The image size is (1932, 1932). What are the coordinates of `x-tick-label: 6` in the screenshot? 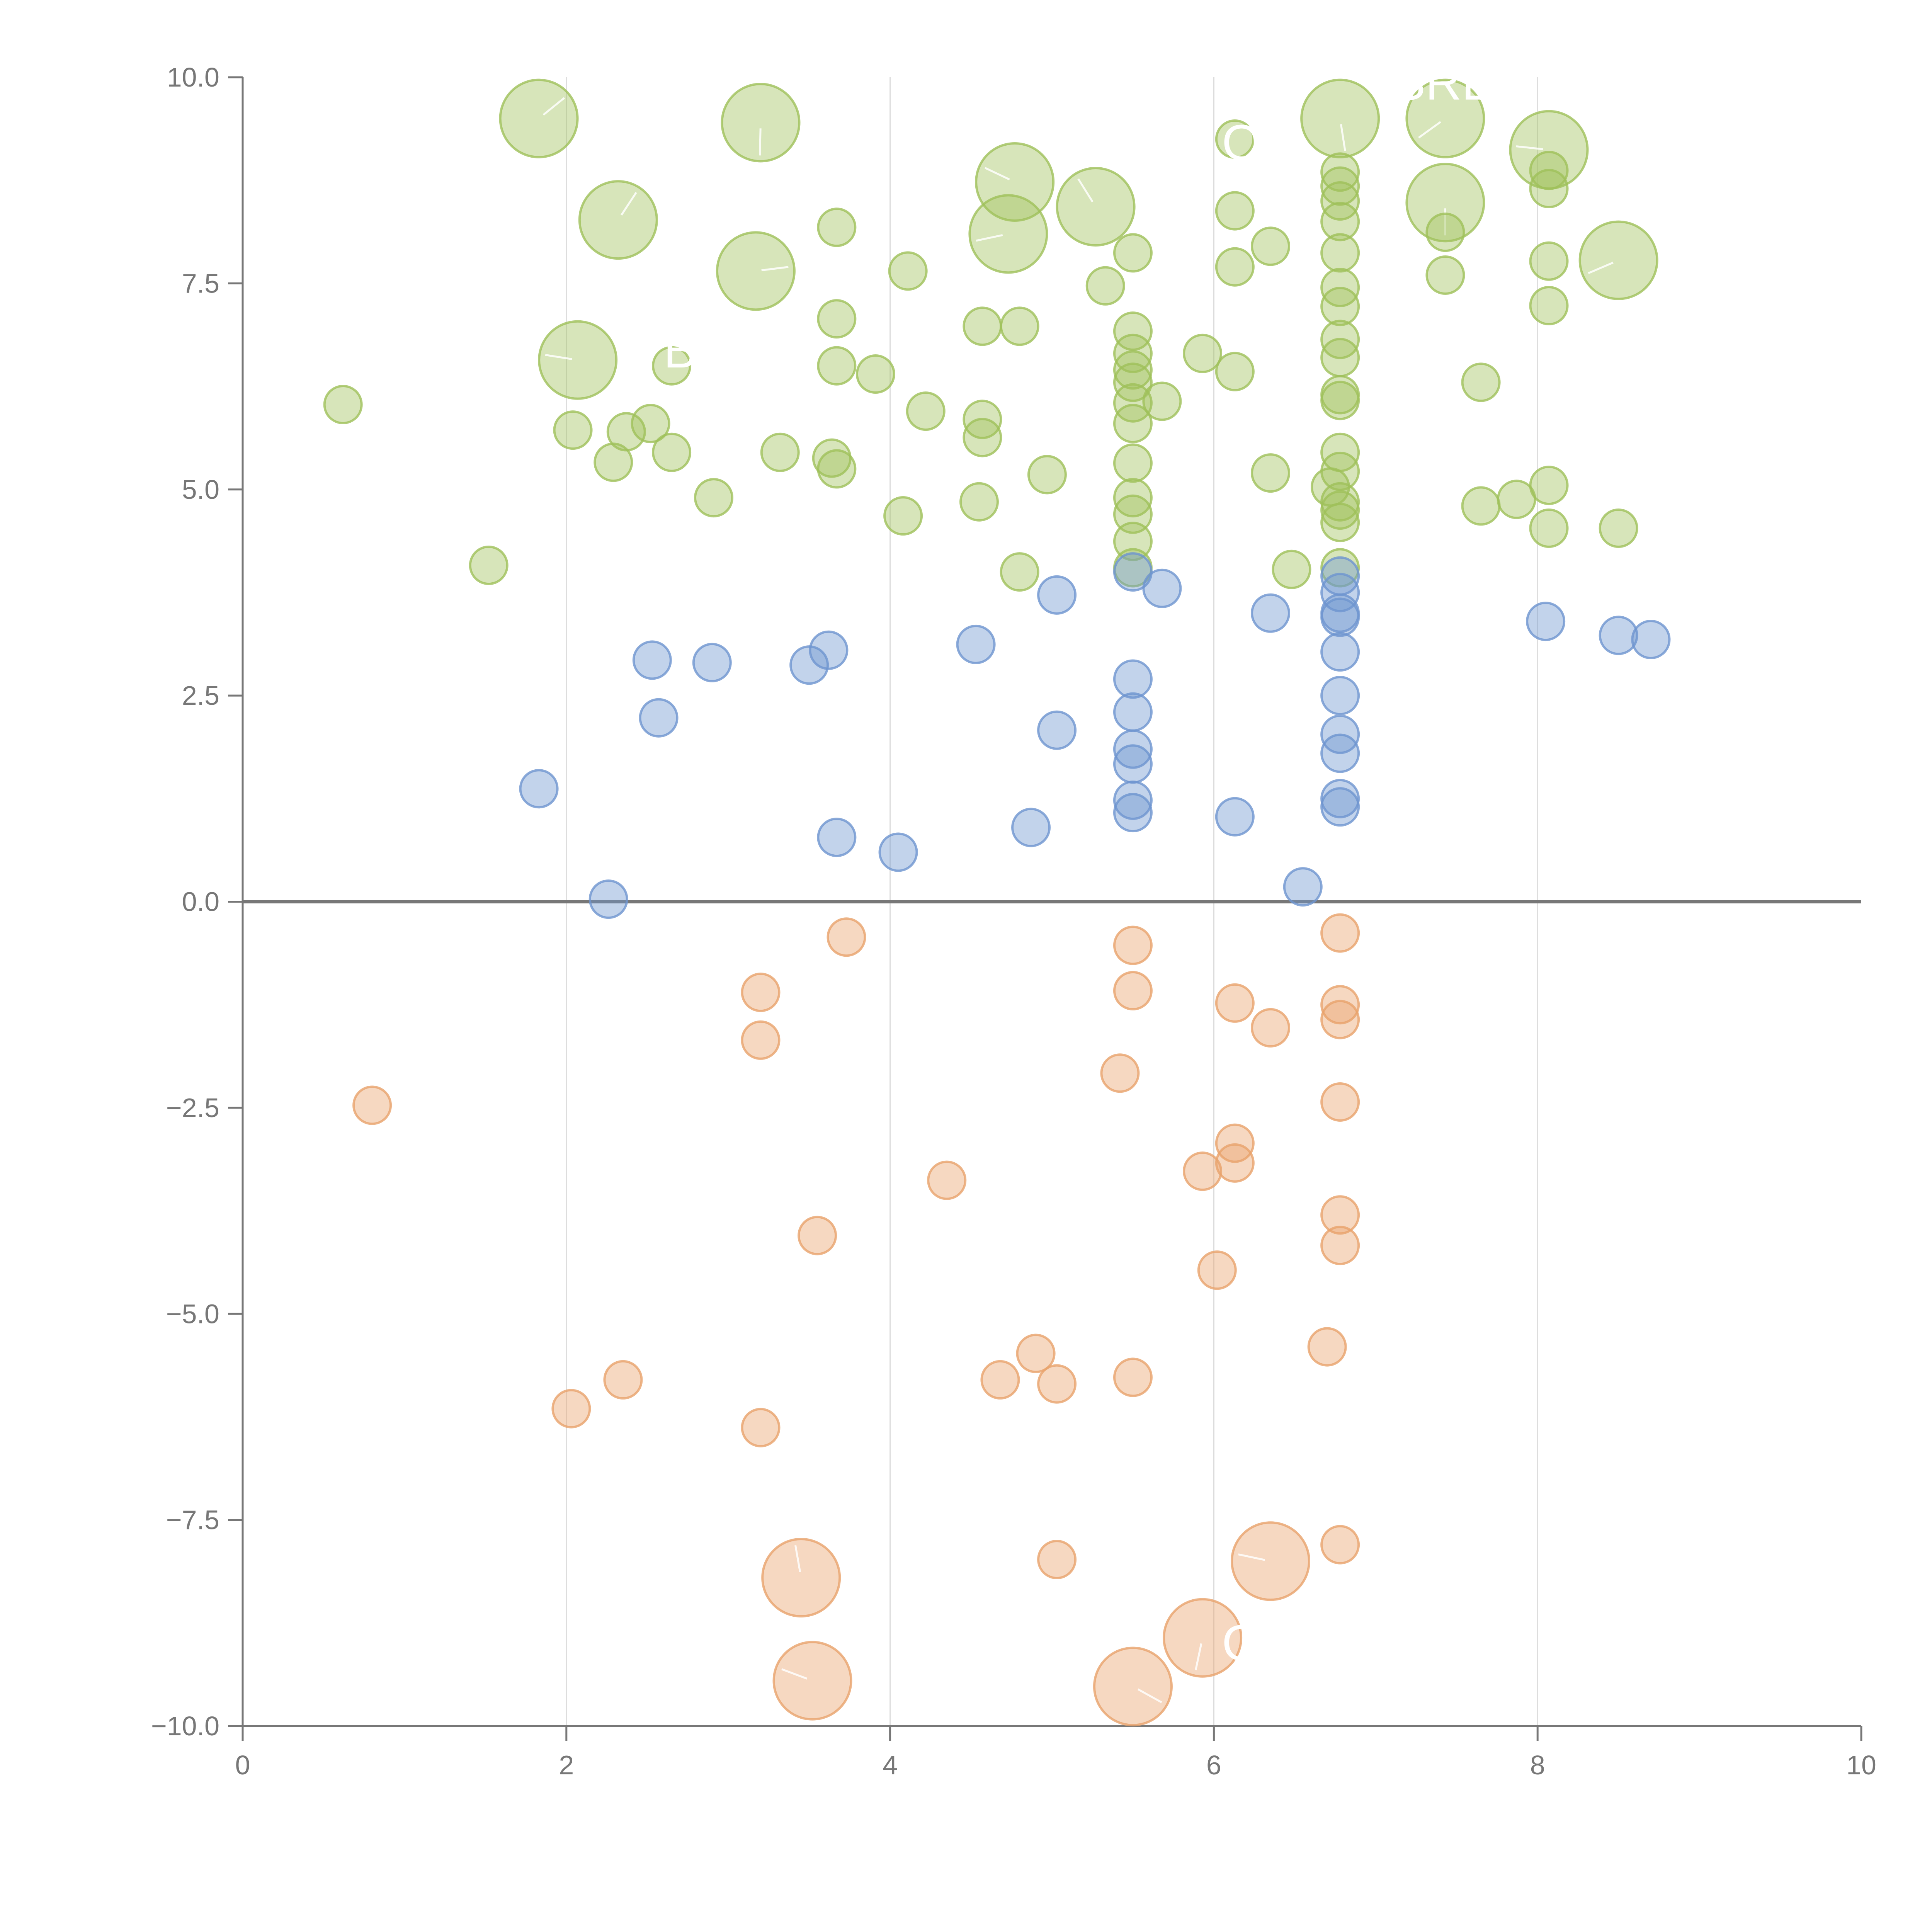 It's located at (1213, 1765).